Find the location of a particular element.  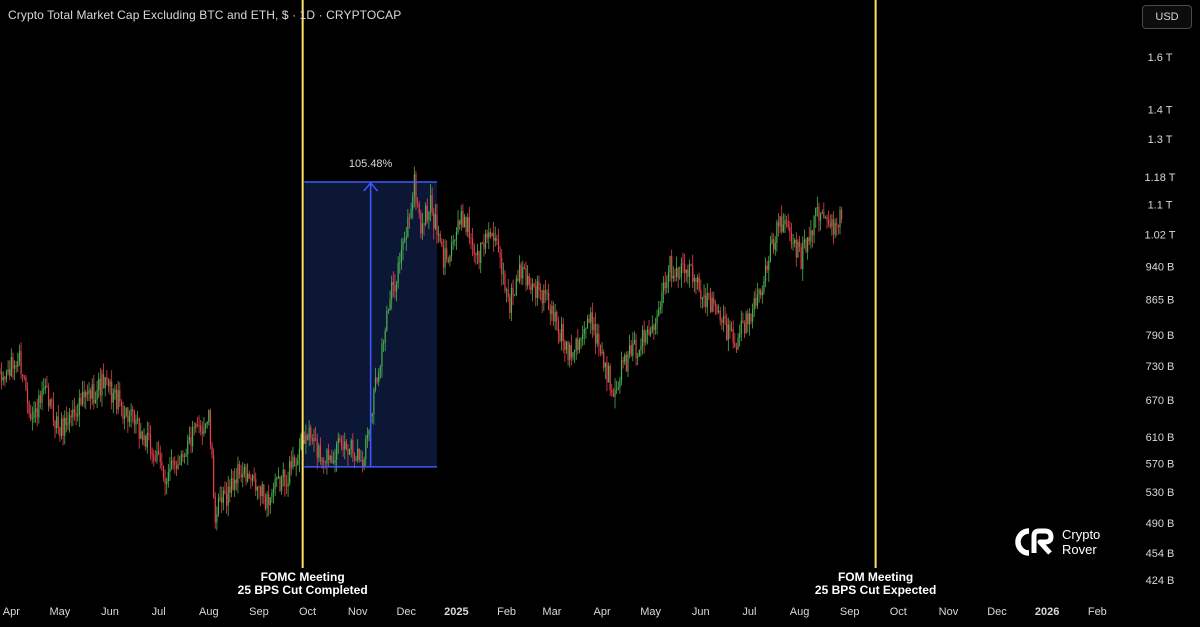

event-label-line2: 25 BPS Cut Completed is located at coordinates (303, 590).